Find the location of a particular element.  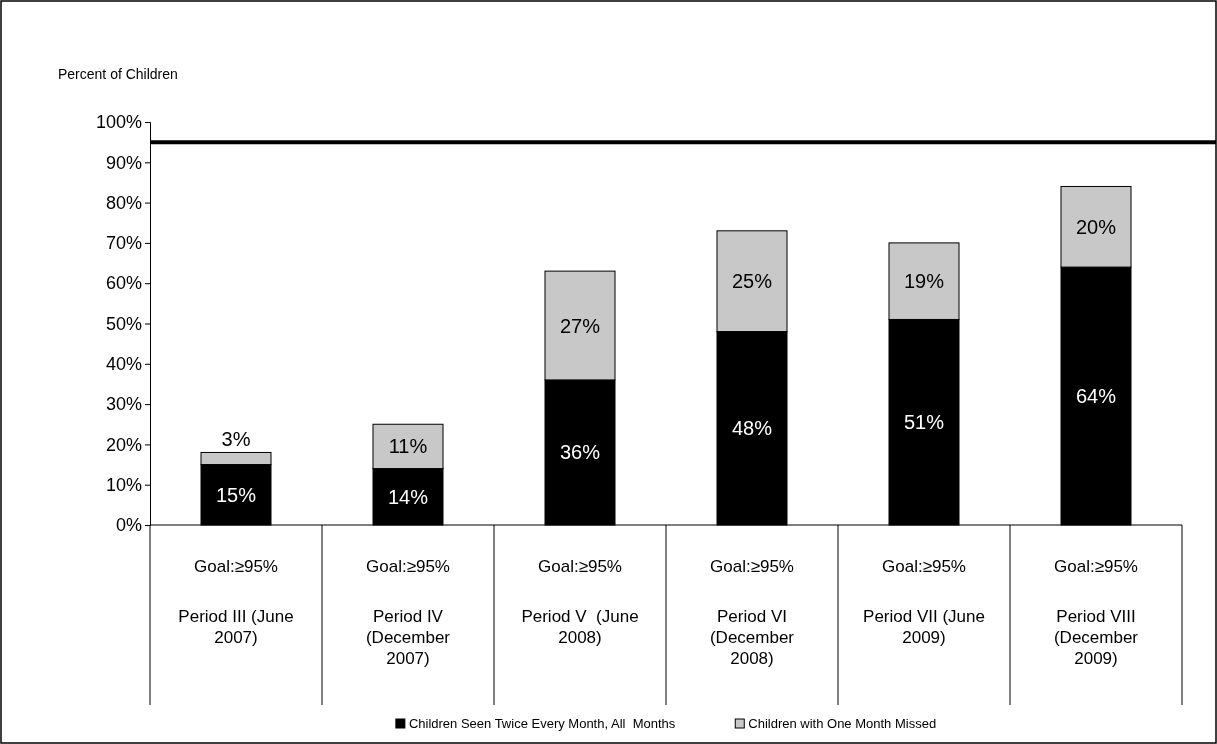

legend-label: Children with One Month Missed is located at coordinates (842, 723).